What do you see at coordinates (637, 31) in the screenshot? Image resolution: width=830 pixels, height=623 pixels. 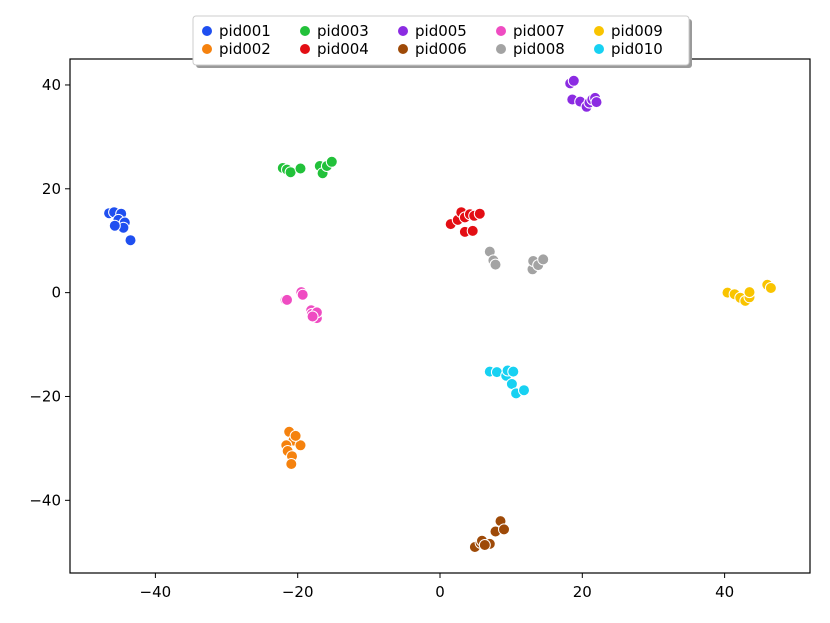 I see `legend-label: pid009` at bounding box center [637, 31].